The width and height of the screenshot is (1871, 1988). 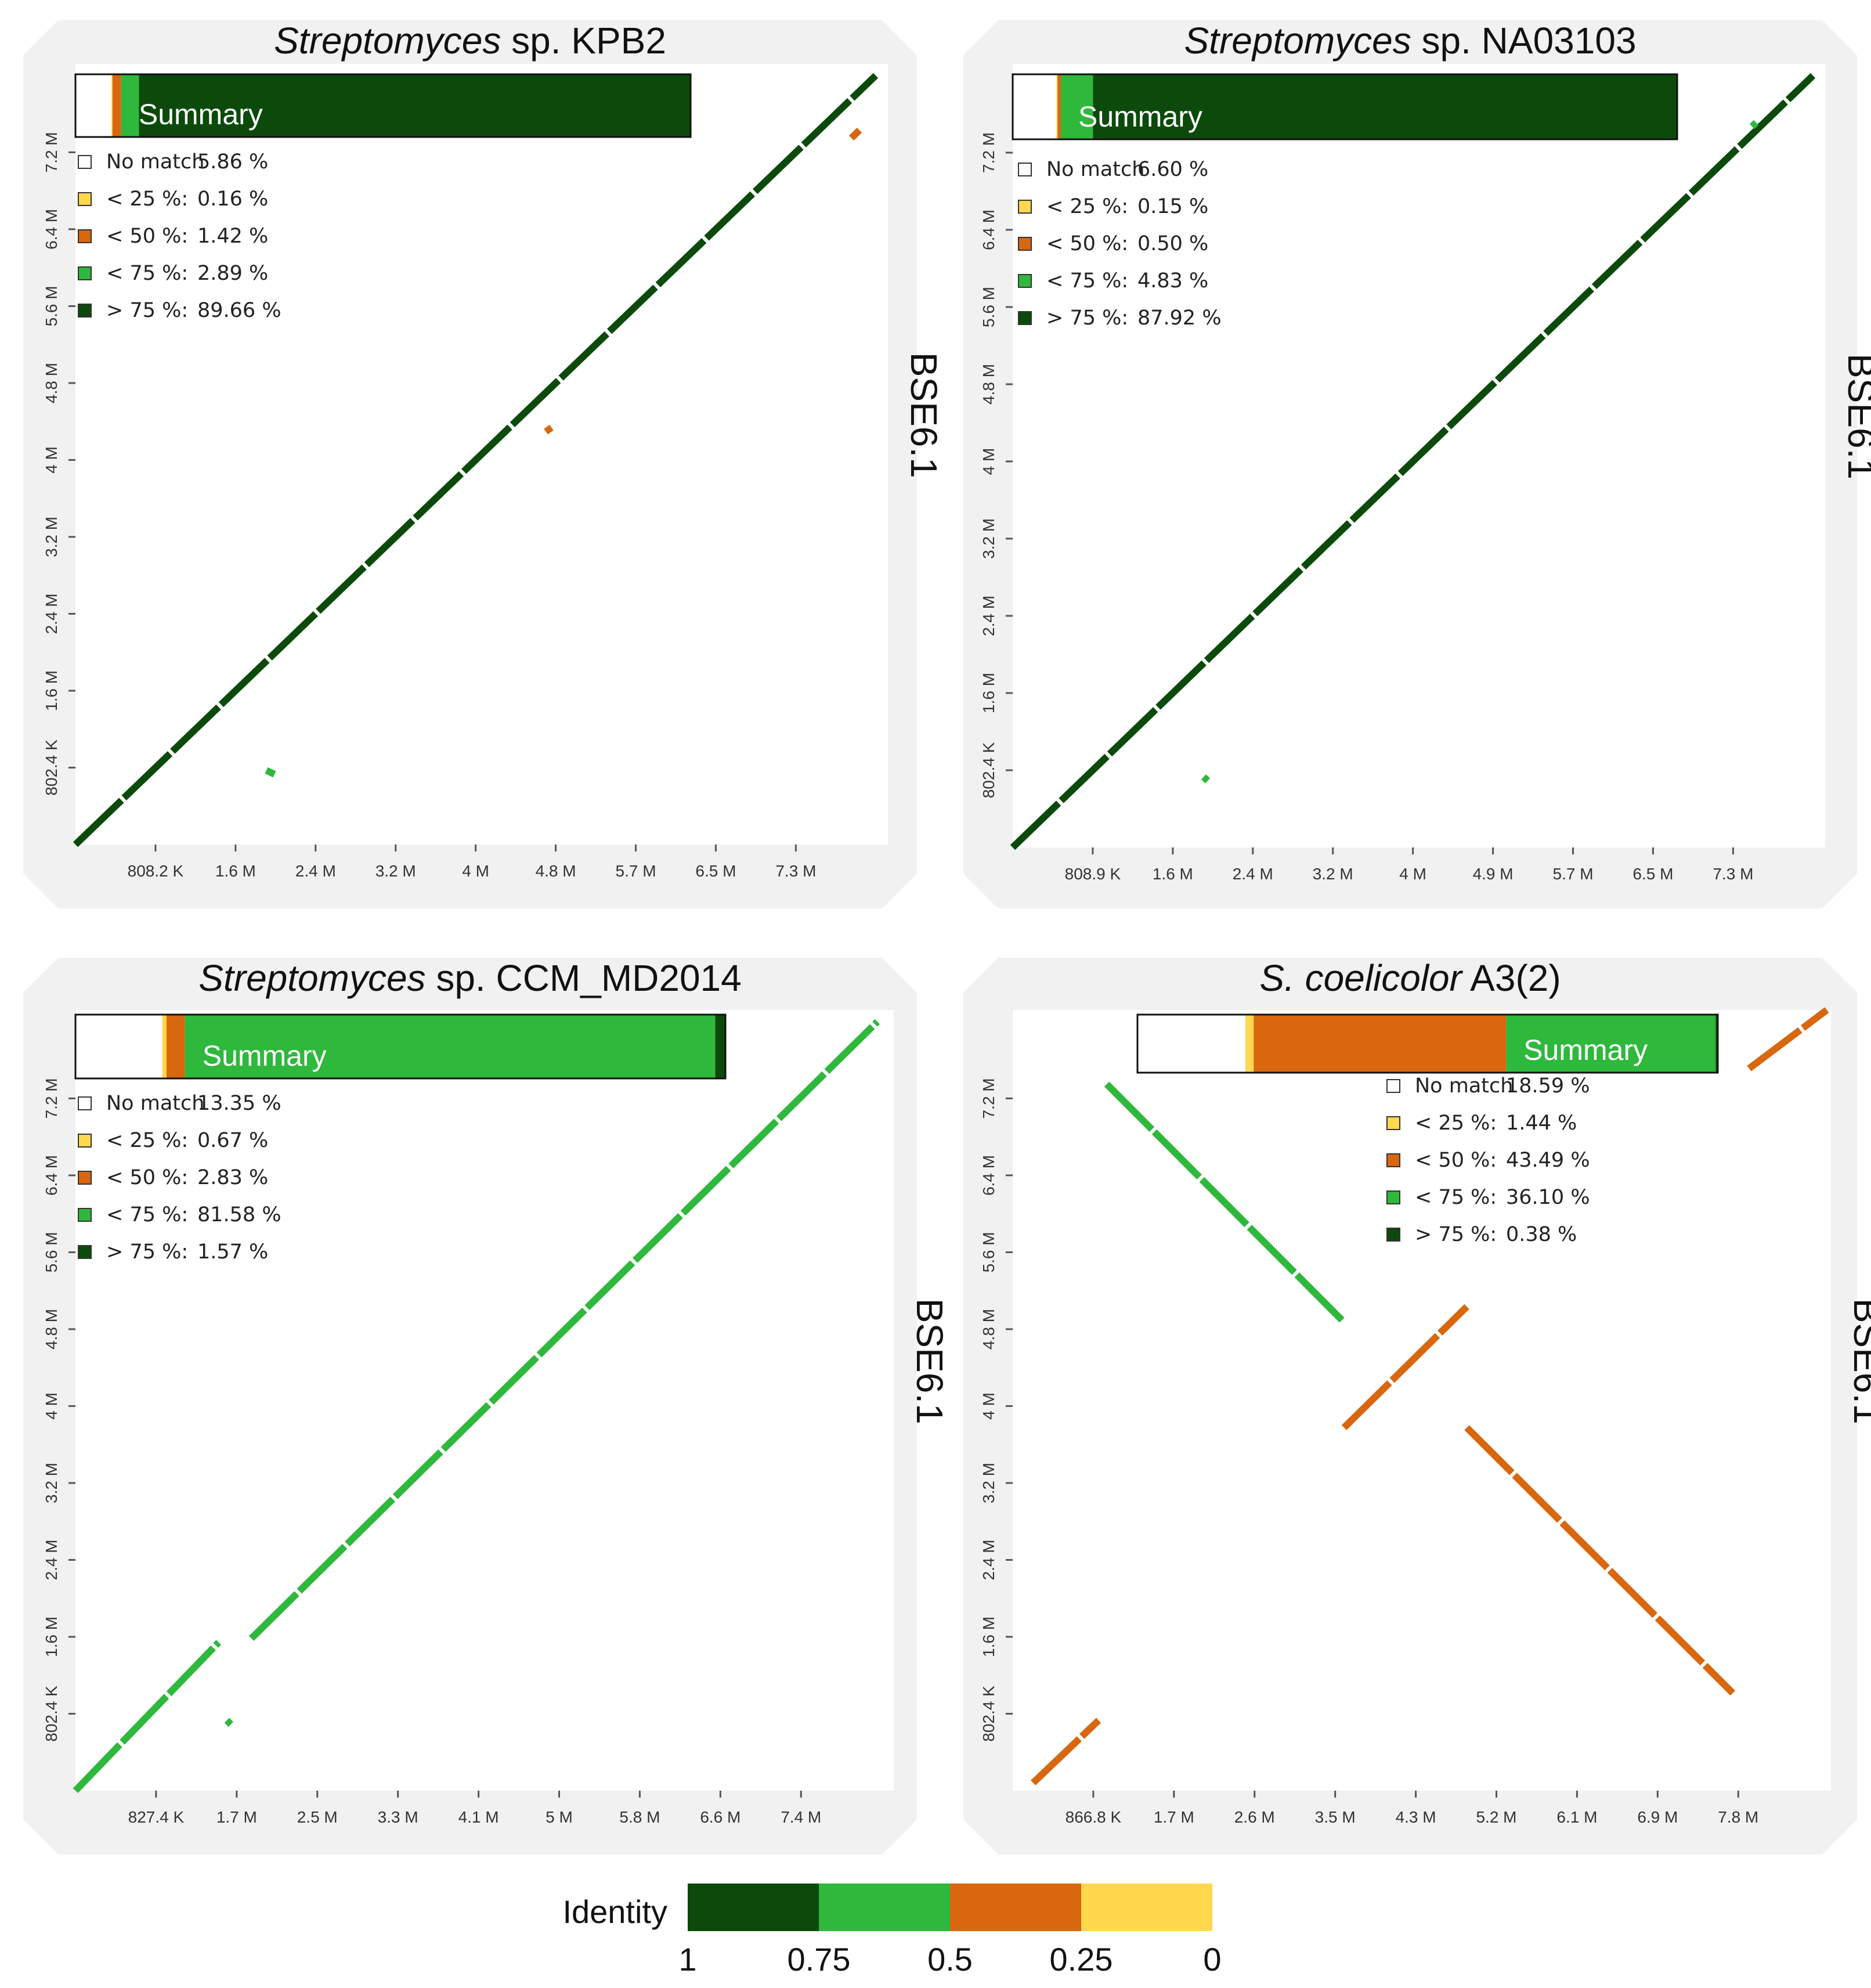 What do you see at coordinates (232, 1140) in the screenshot?
I see `legend-value: 0.67 %` at bounding box center [232, 1140].